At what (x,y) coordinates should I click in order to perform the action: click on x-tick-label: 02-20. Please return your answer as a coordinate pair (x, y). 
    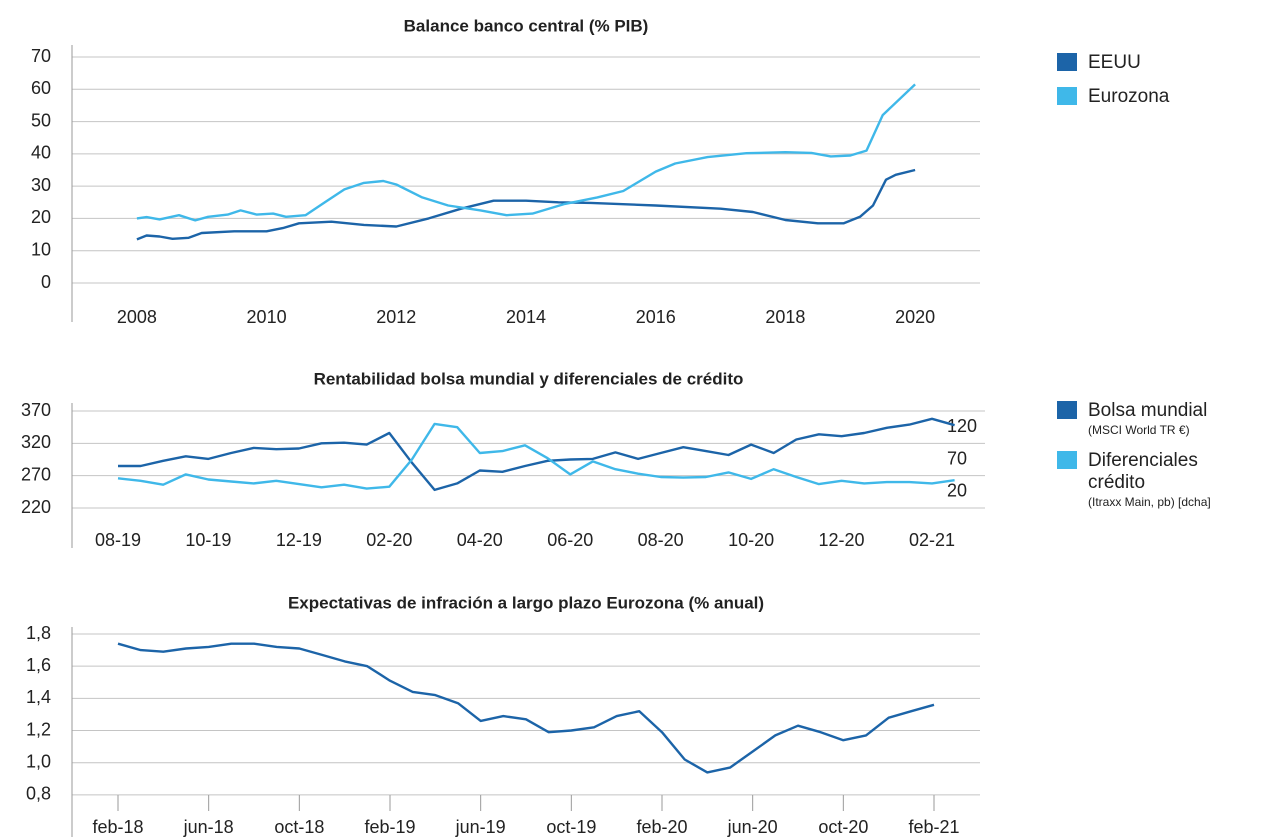
    Looking at the image, I should click on (389, 540).